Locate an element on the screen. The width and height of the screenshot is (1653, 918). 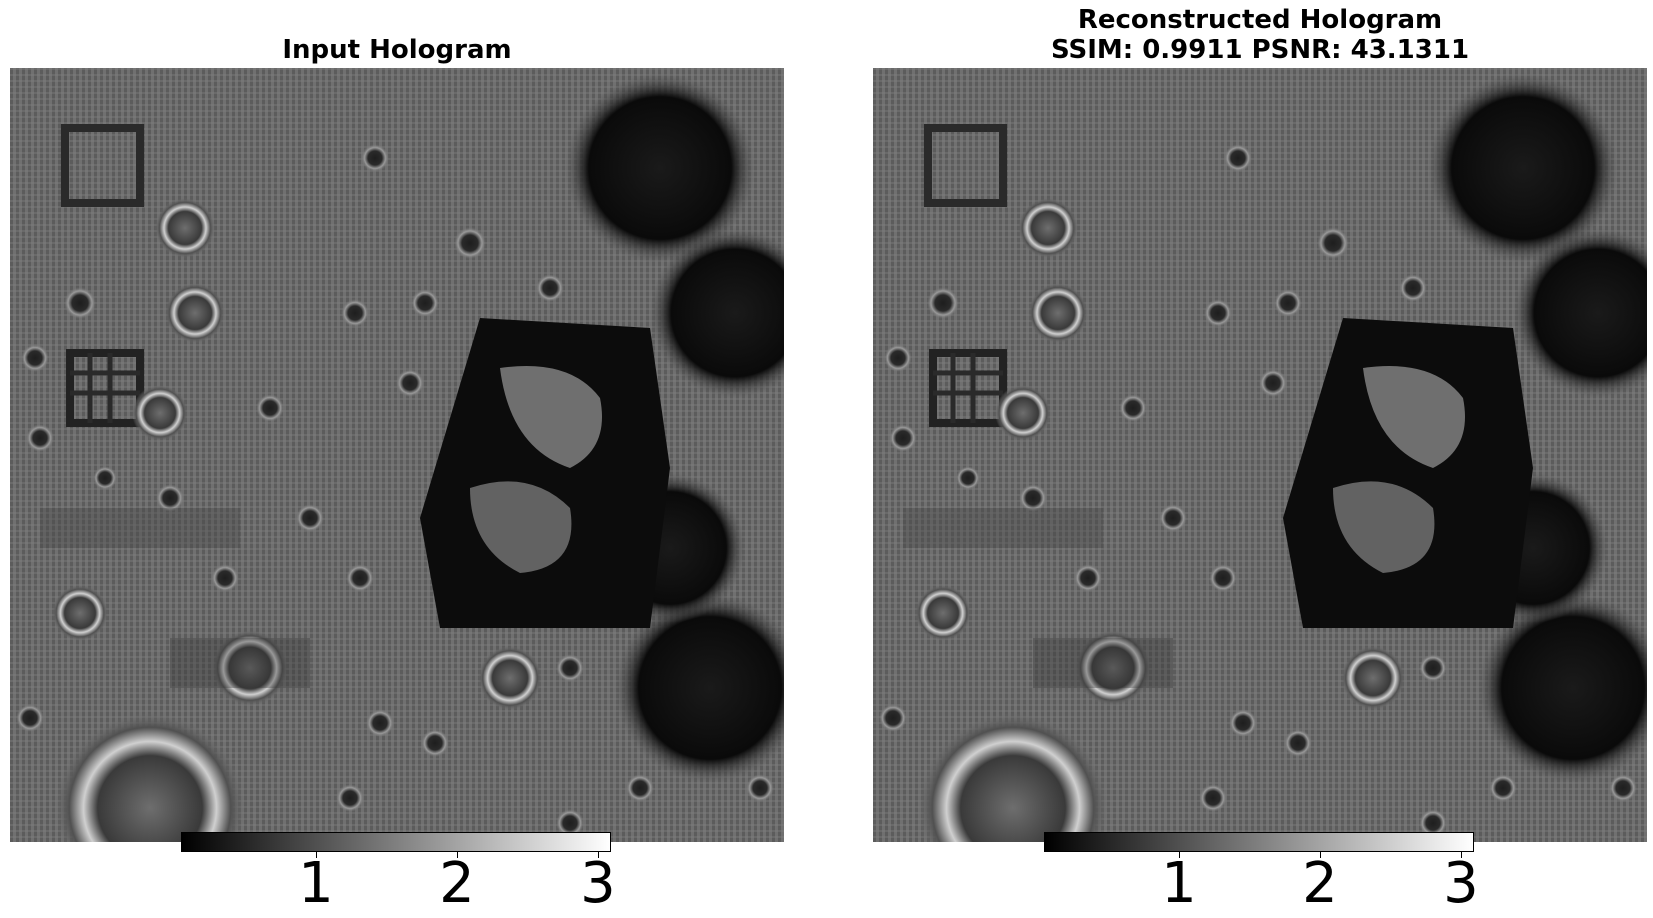
input-colorbar-label-3: 3 is located at coordinates (598, 883).